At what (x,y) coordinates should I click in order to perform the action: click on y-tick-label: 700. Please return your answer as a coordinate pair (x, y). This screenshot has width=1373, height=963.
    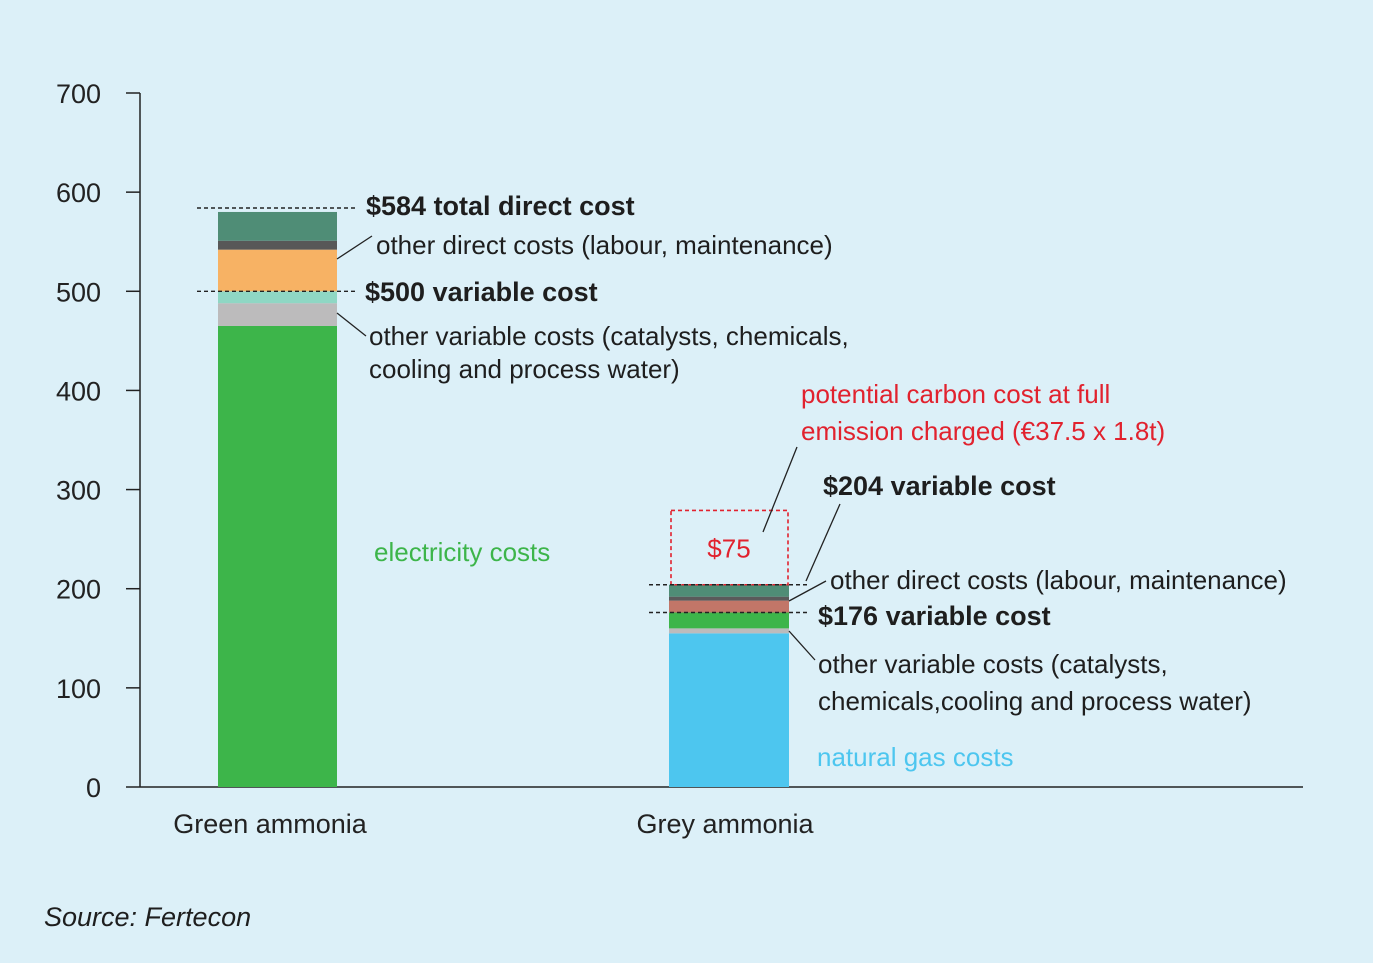
    Looking at the image, I should click on (78, 94).